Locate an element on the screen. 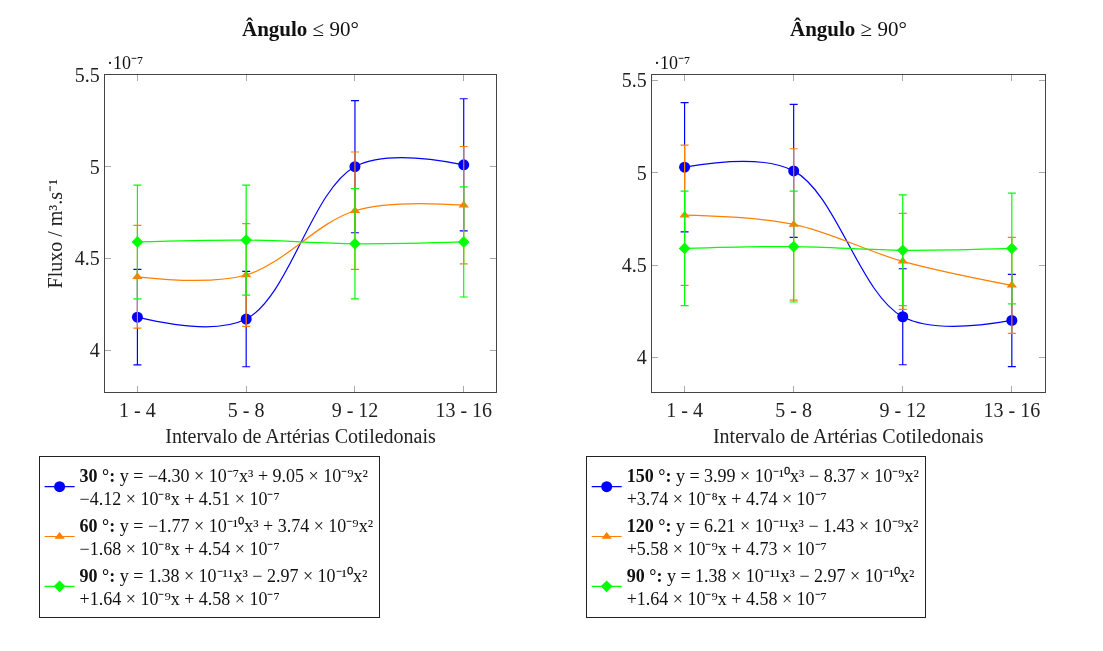 Image resolution: width=1103 pixels, height=651 pixels. chart-title: Ângulo ≤ 90° is located at coordinates (300, 29).